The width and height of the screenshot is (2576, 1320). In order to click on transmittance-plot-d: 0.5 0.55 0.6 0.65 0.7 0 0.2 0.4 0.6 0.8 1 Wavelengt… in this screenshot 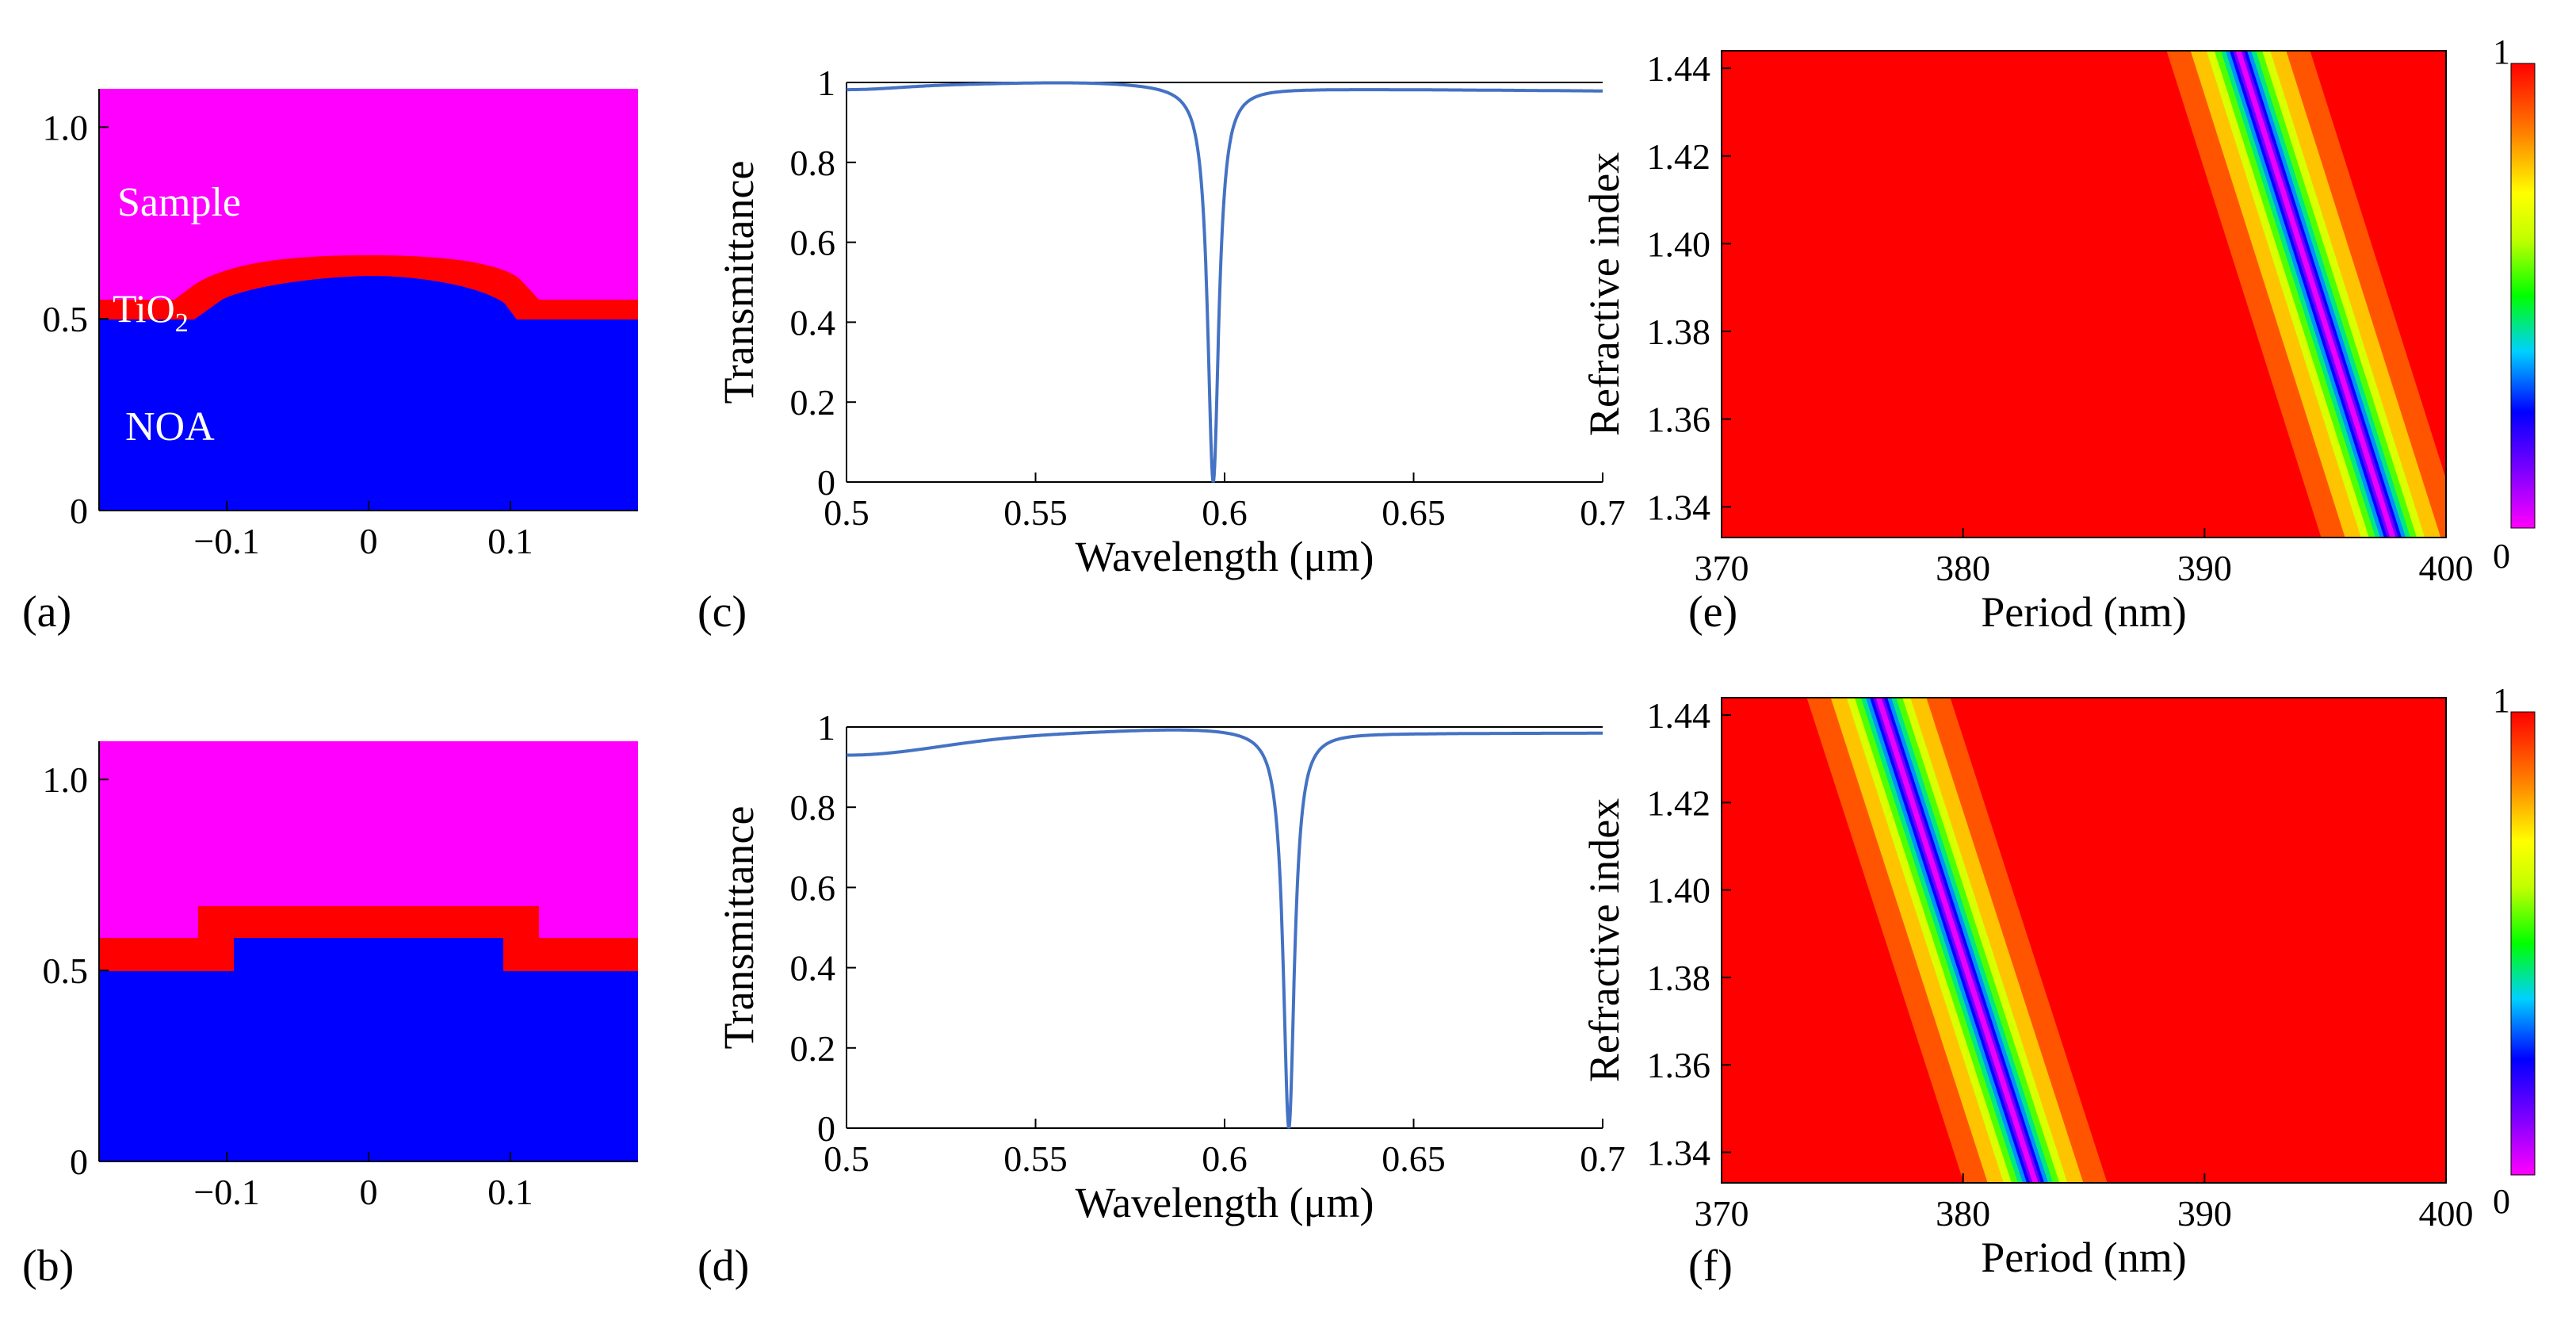, I will do `click(1170, 967)`.